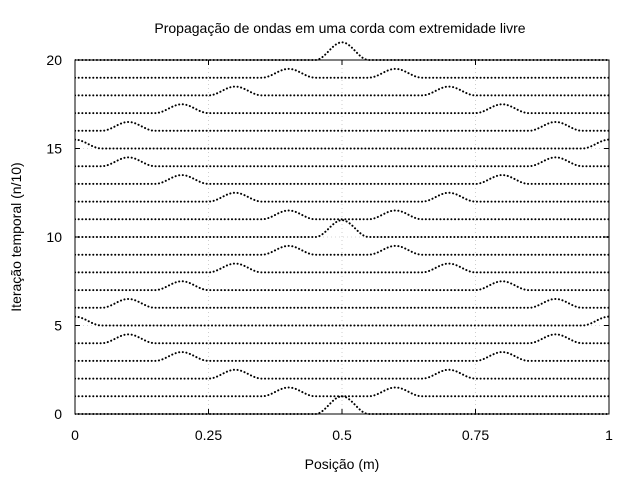 Image resolution: width=640 pixels, height=480 pixels. Describe the element at coordinates (16, 236) in the screenshot. I see `y-axis-label: Iteração temporal (n/10)` at that location.